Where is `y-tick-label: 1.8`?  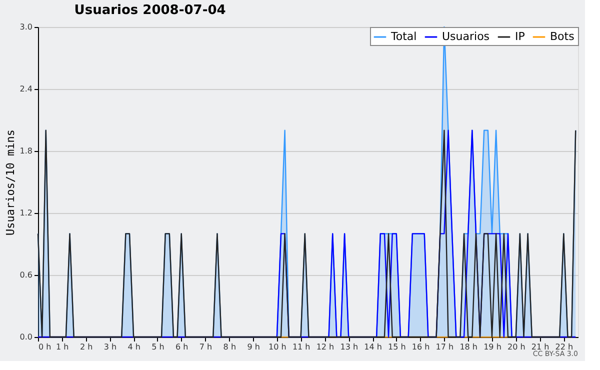 y-tick-label: 1.8 is located at coordinates (26, 151).